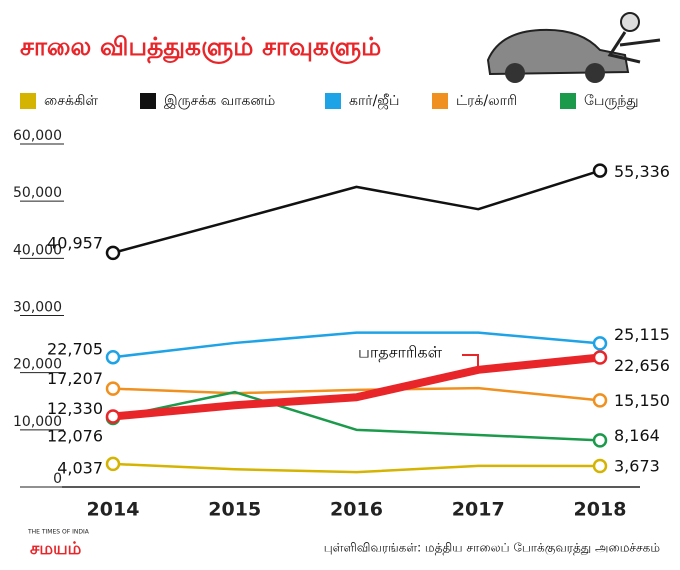  What do you see at coordinates (642, 171) in the screenshot?
I see `value-label: 55,336` at bounding box center [642, 171].